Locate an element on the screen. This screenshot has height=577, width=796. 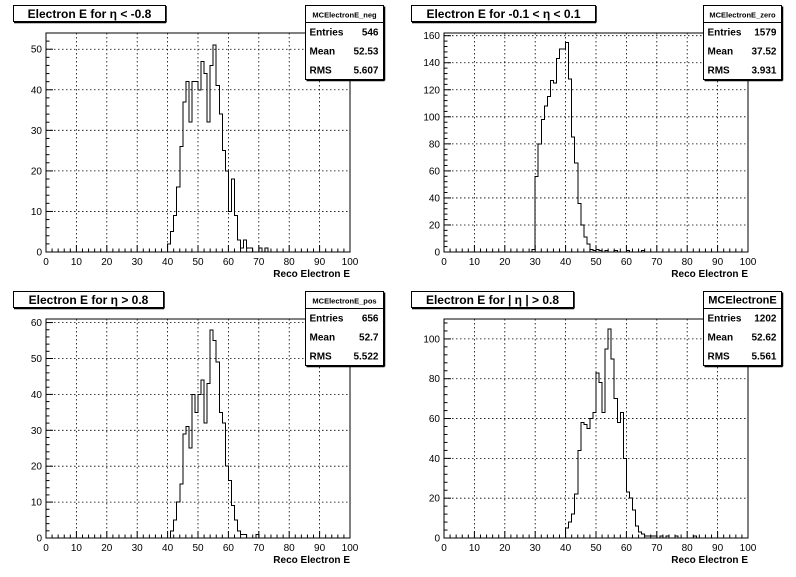
x-tick-label: 30 is located at coordinates (536, 548).